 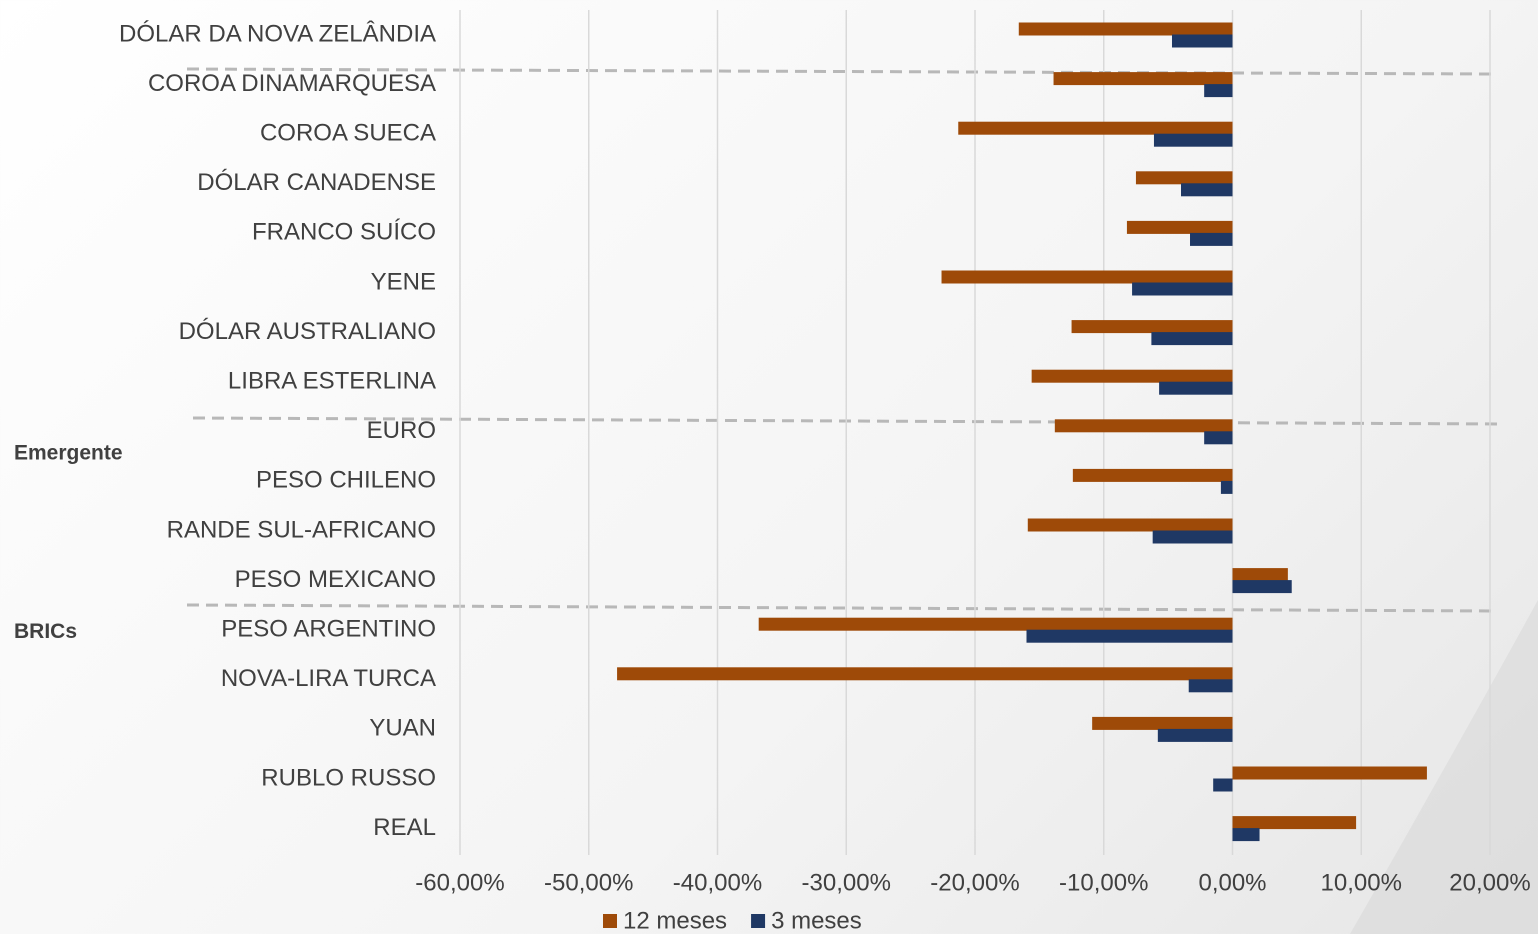 What do you see at coordinates (346, 480) in the screenshot?
I see `category-label: PESO CHILENO` at bounding box center [346, 480].